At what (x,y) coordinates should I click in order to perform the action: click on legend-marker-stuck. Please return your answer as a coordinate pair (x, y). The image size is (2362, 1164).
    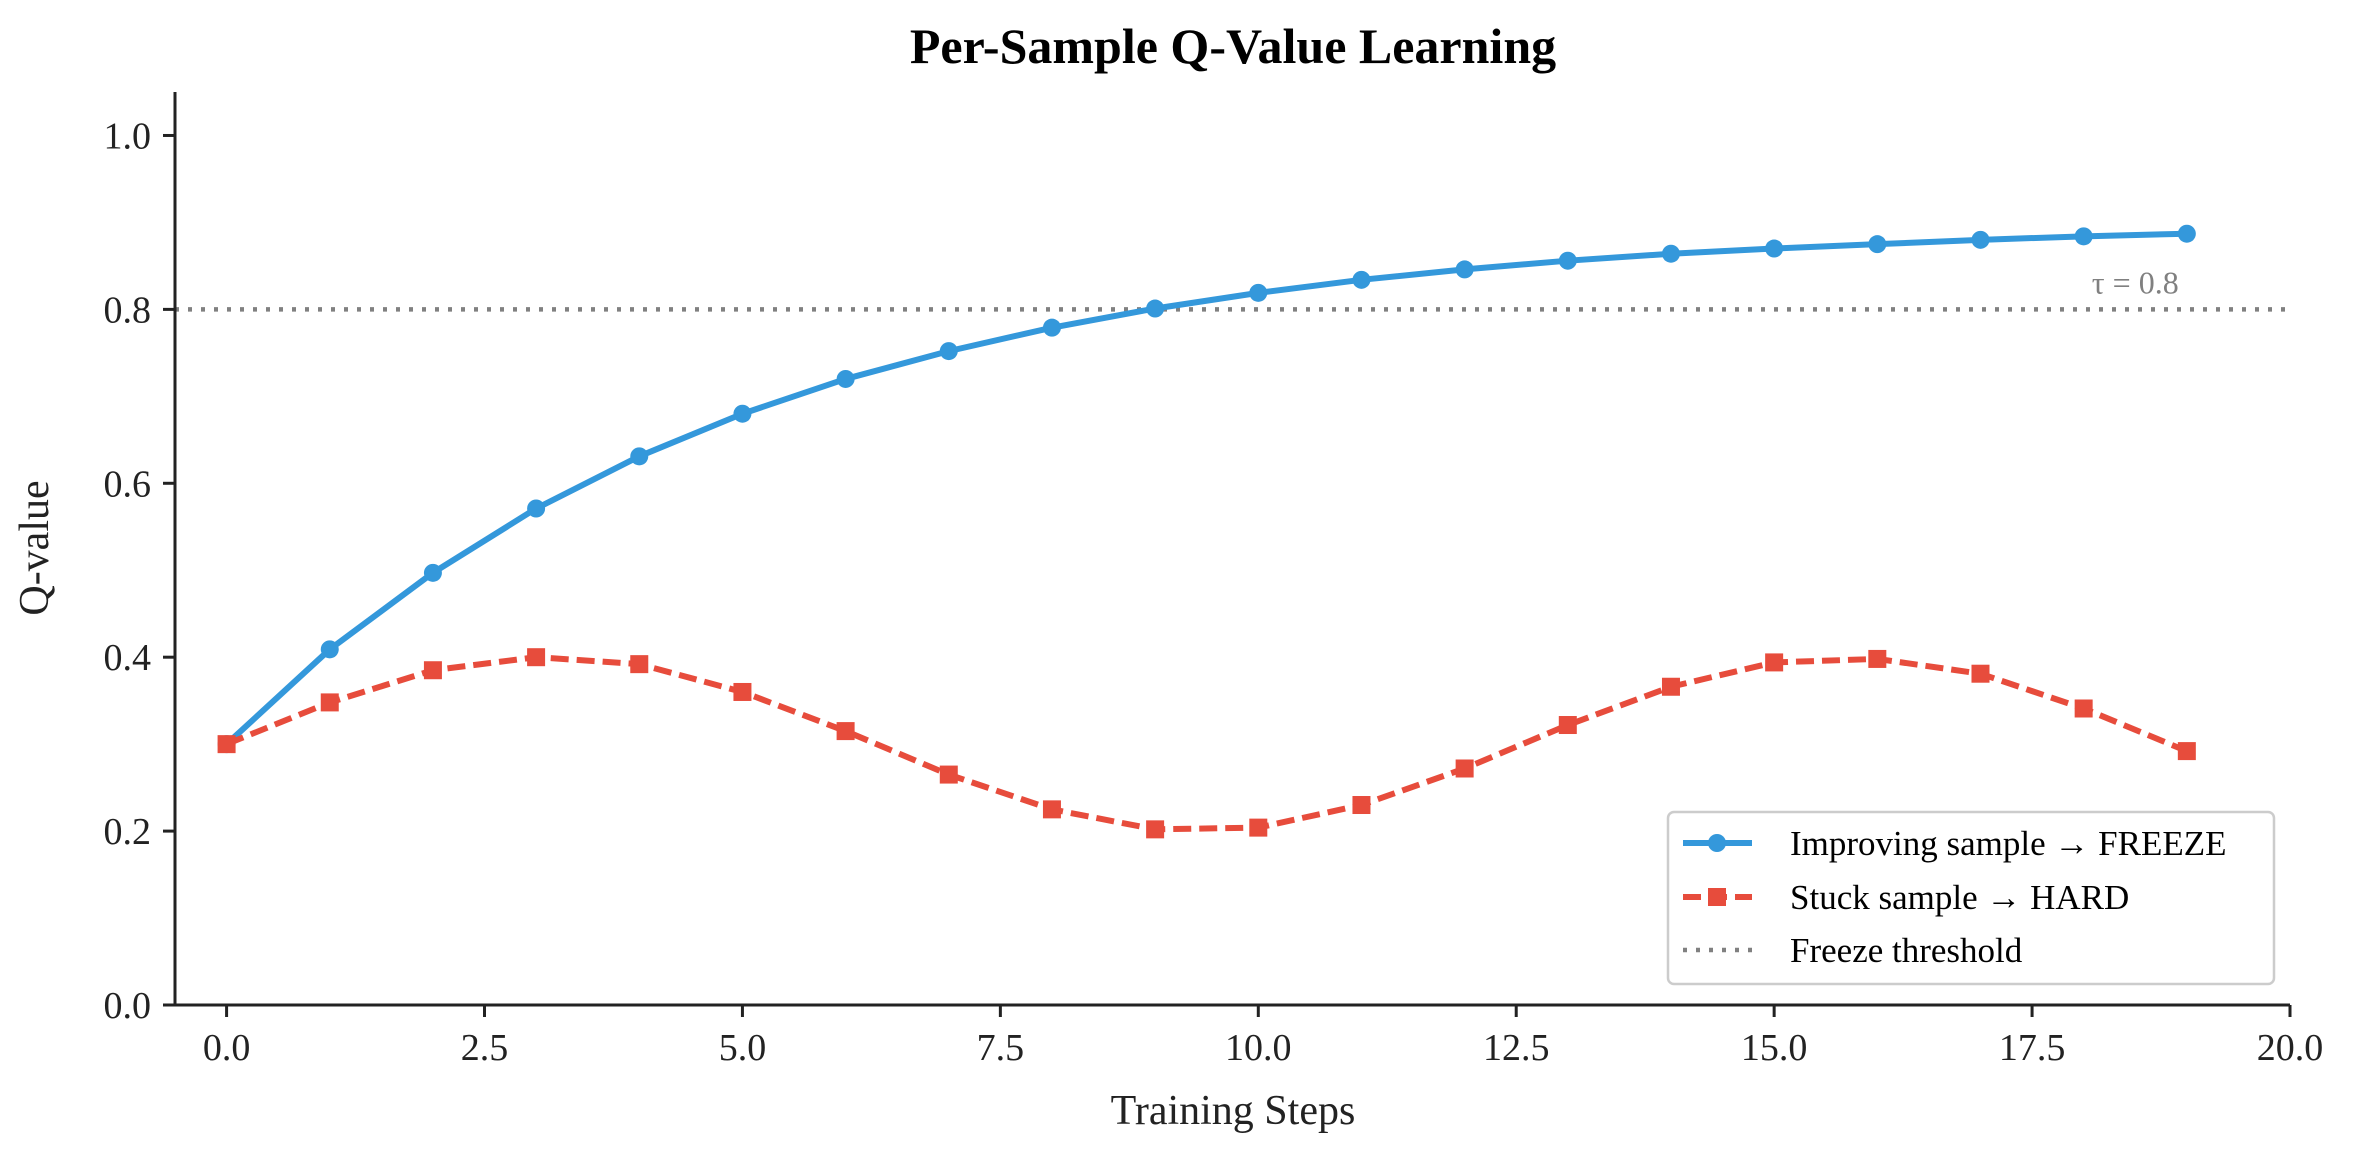
    Looking at the image, I should click on (1717, 897).